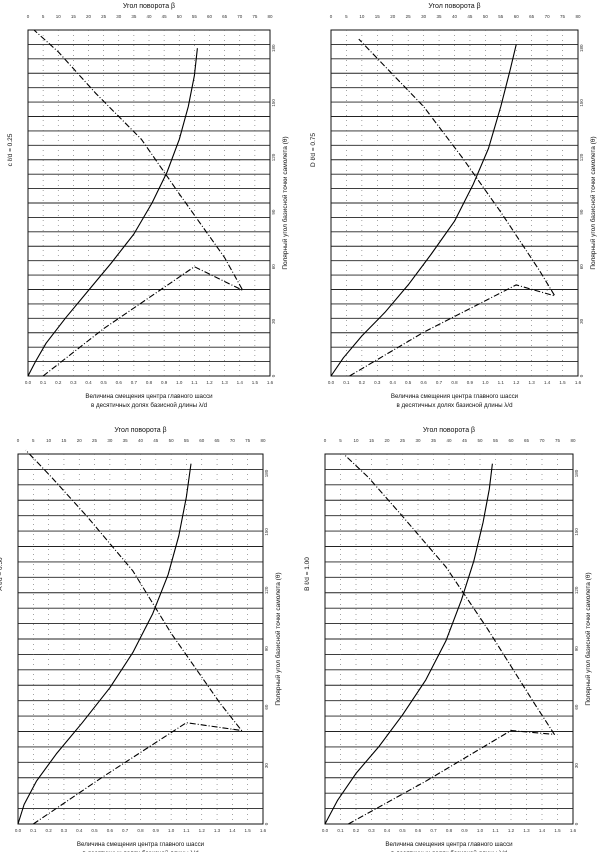 Image resolution: width=605 pixels, height=852 pixels. What do you see at coordinates (10, 149) in the screenshot?
I see `panel-ratio-label: c ℓ/d = 0.25` at bounding box center [10, 149].